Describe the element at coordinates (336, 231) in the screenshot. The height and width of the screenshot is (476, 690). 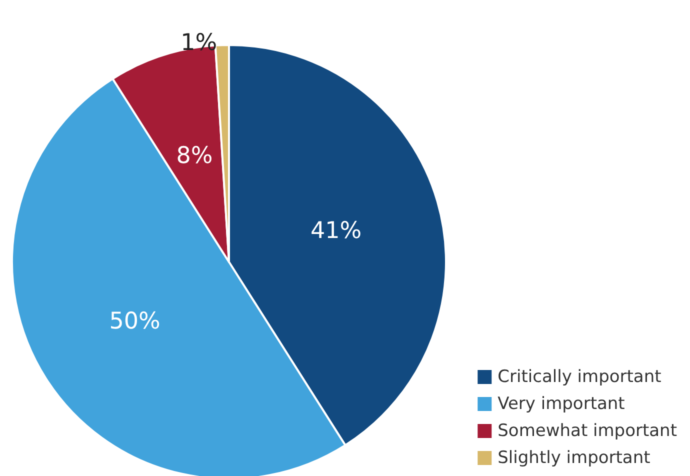
I see `data-label: 41%` at that location.